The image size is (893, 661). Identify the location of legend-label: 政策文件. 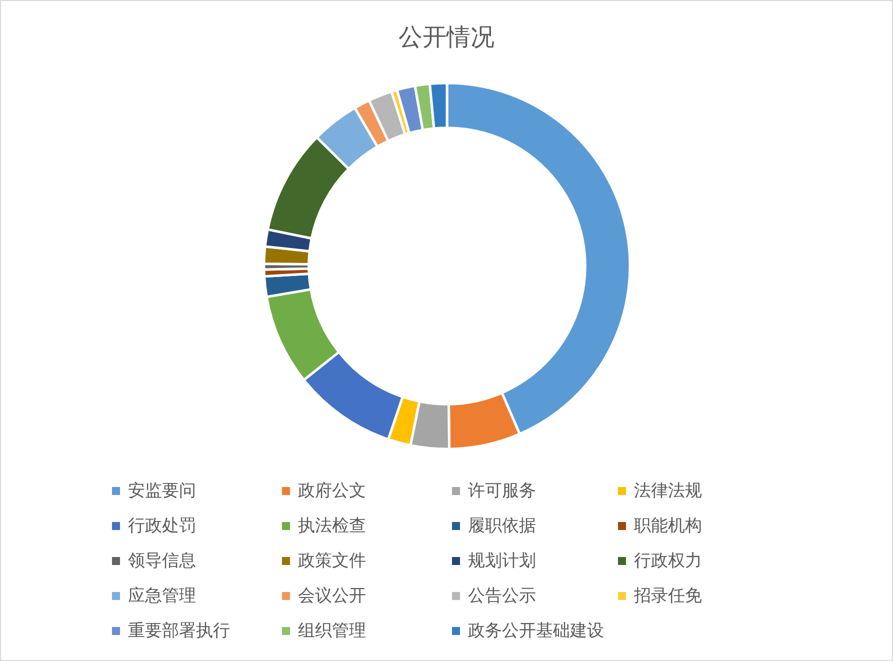
(332, 561).